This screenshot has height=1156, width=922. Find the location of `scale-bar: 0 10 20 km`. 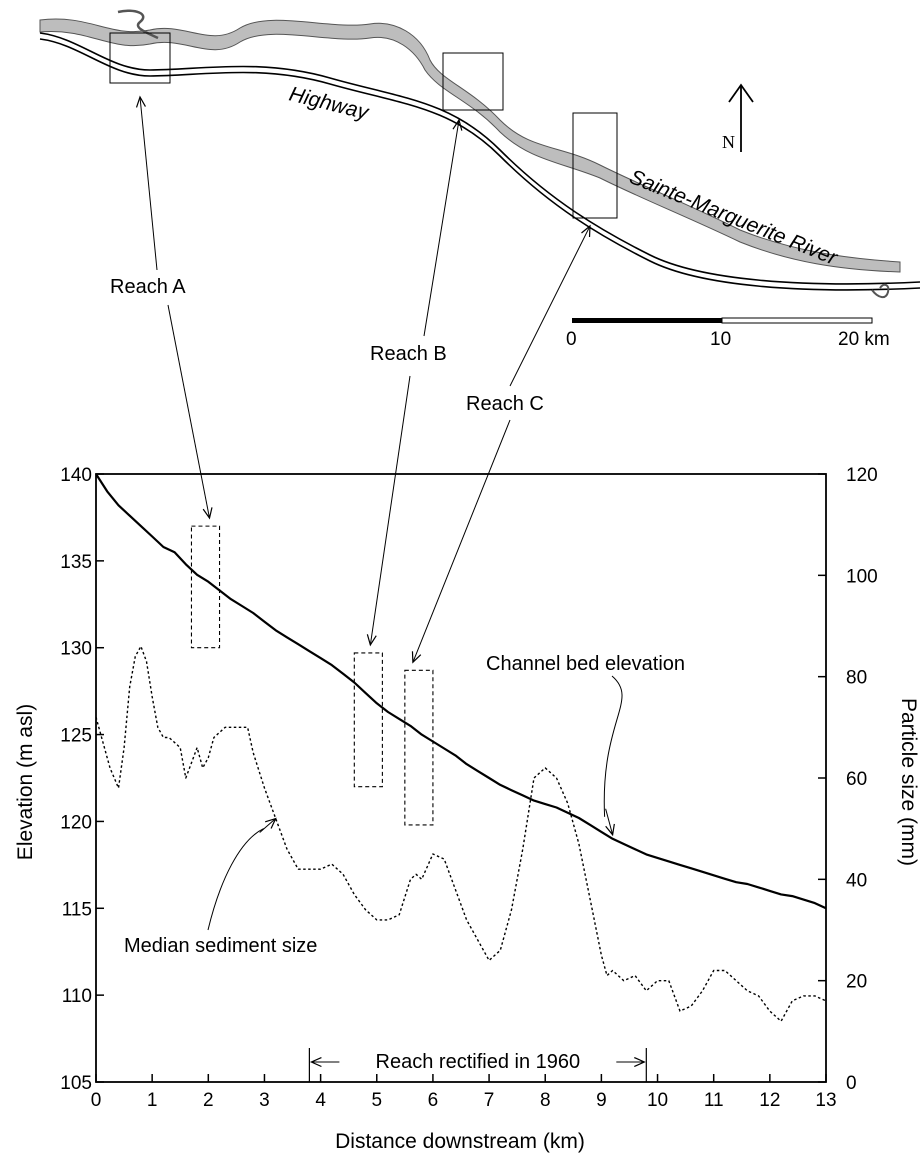

scale-bar: 0 10 20 km is located at coordinates (728, 333).